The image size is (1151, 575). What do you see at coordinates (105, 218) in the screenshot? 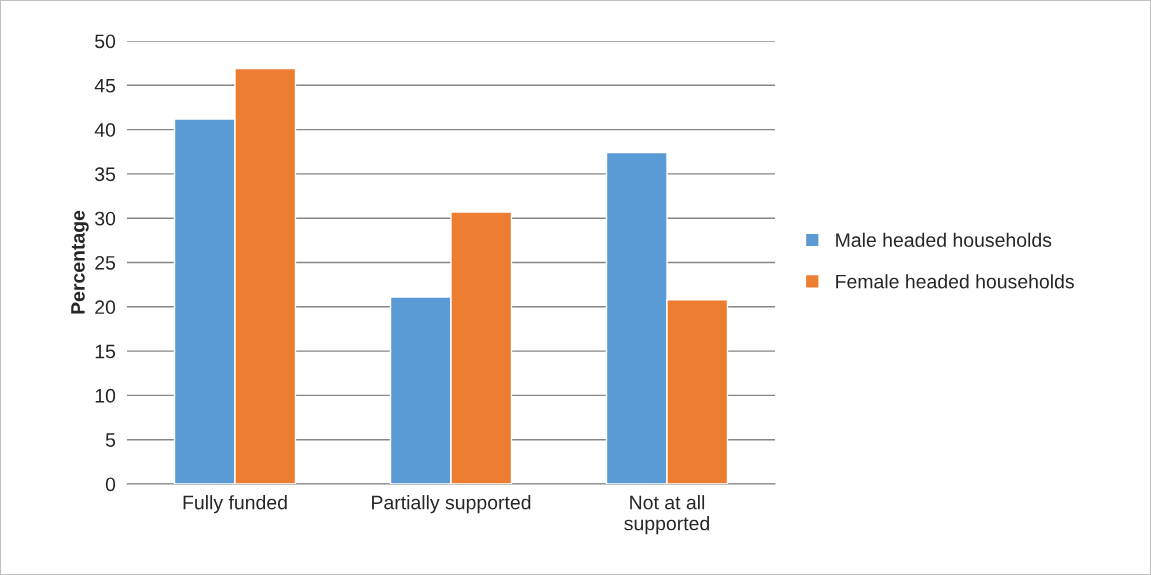
I see `y-tick-label: 30` at bounding box center [105, 218].